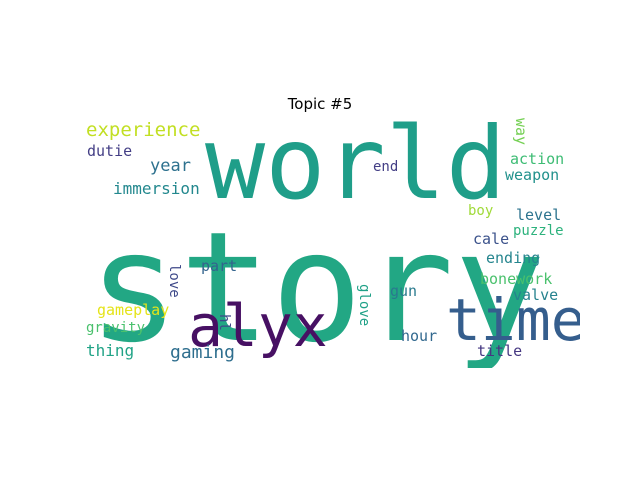 The width and height of the screenshot is (640, 480). Describe the element at coordinates (133, 310) in the screenshot. I see `word-gameplay: gameplay` at that location.